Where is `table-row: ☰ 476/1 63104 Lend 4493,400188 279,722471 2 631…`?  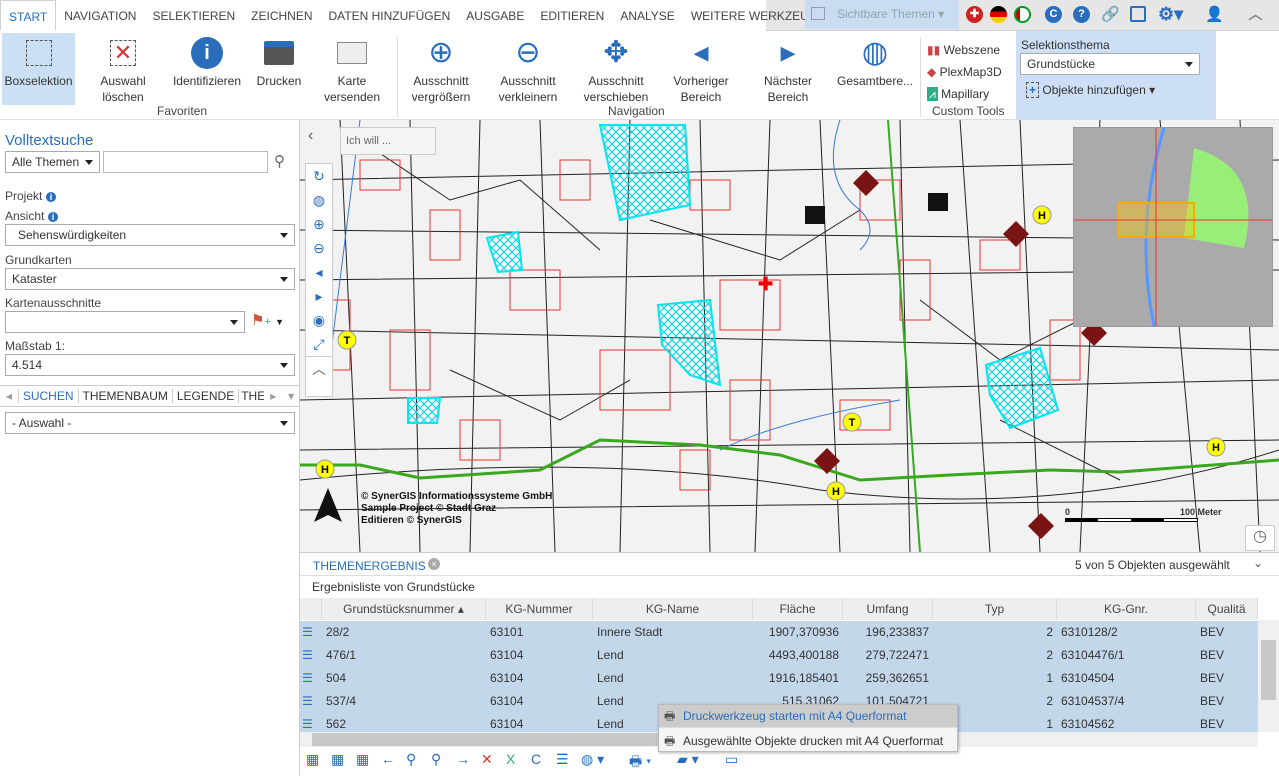
table-row: ☰ 476/1 63104 Lend 4493,400188 279,722471 2 631… is located at coordinates (779, 655).